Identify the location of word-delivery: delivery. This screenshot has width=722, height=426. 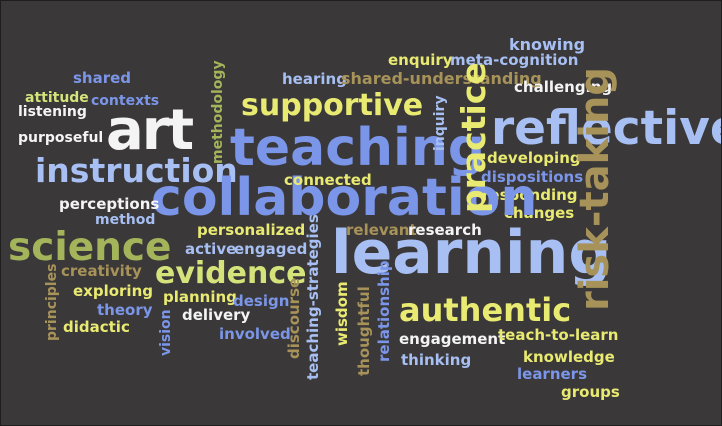
(216, 315).